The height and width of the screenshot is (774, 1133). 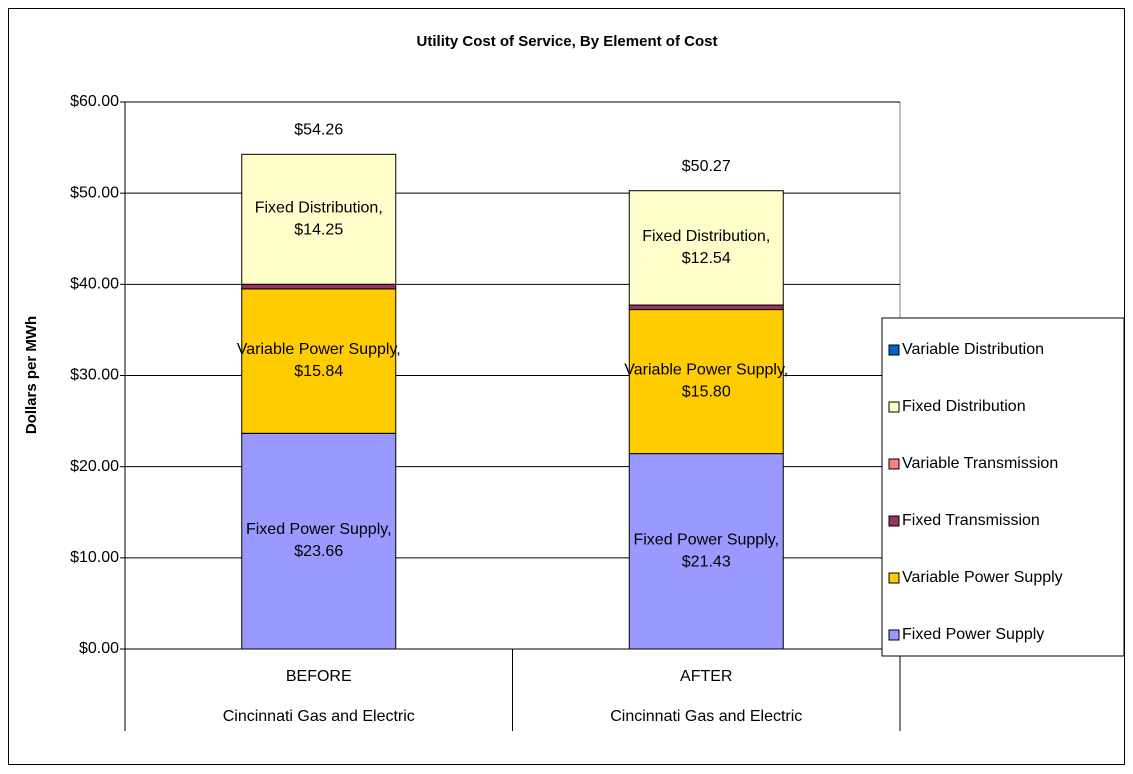 What do you see at coordinates (94, 192) in the screenshot?
I see `y-tick-label: $50.00` at bounding box center [94, 192].